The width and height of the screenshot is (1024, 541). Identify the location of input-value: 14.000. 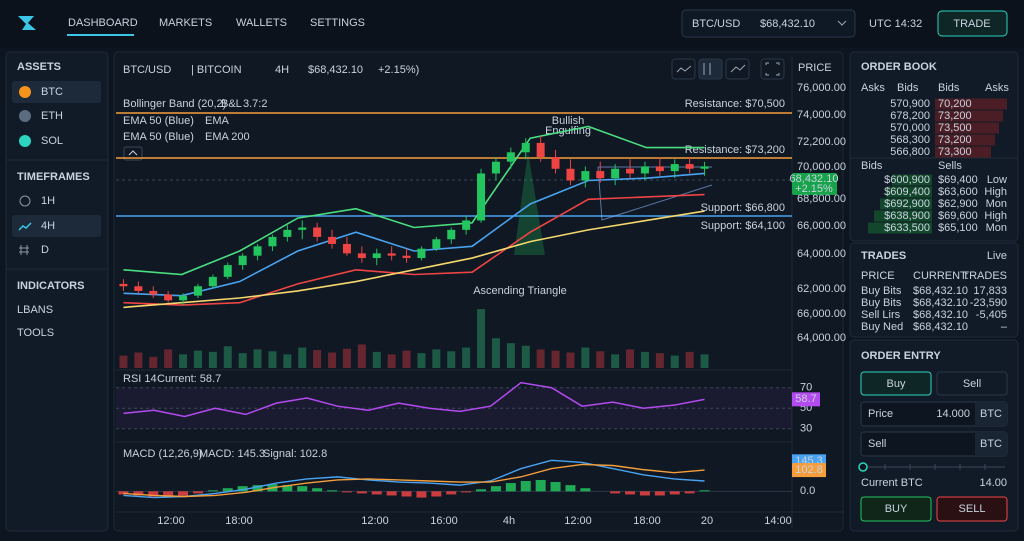
(953, 414).